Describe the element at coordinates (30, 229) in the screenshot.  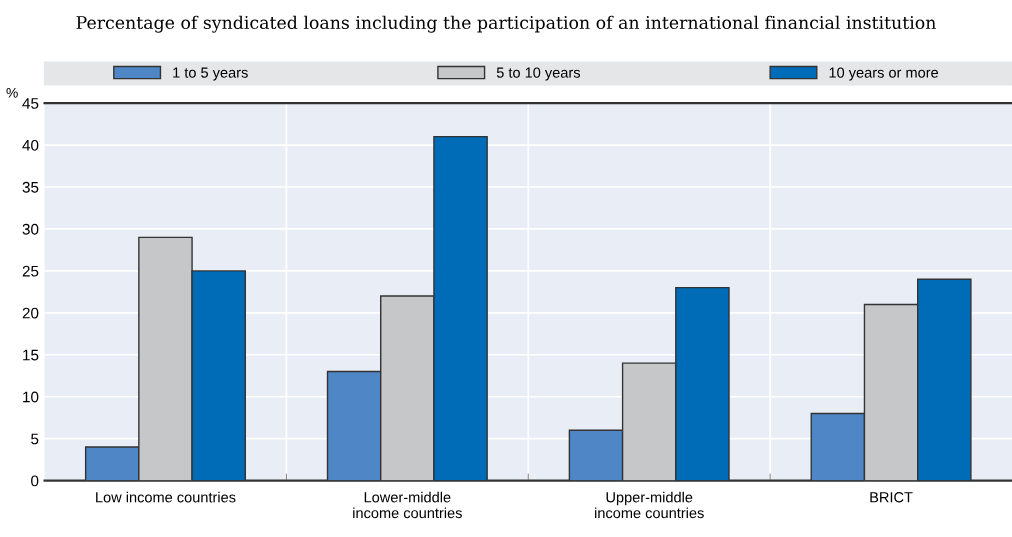
I see `y-tick-label: 30` at that location.